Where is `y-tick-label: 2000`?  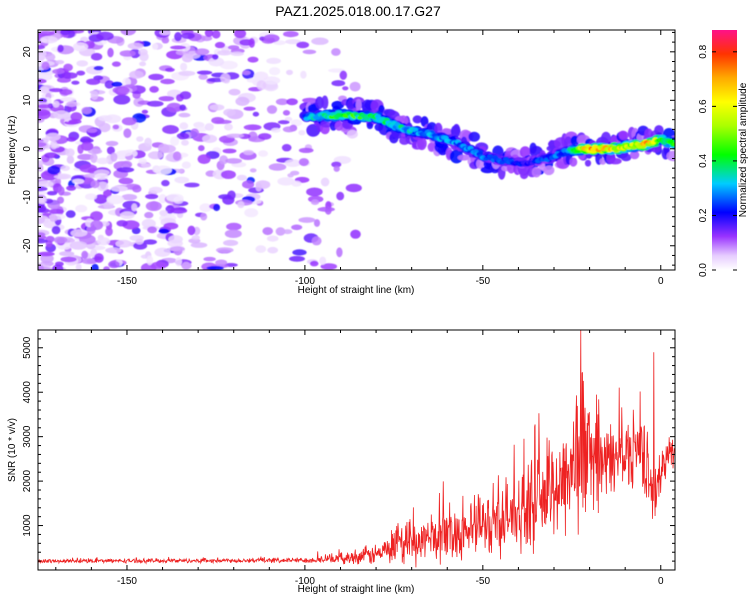 y-tick-label: 2000 is located at coordinates (27, 481).